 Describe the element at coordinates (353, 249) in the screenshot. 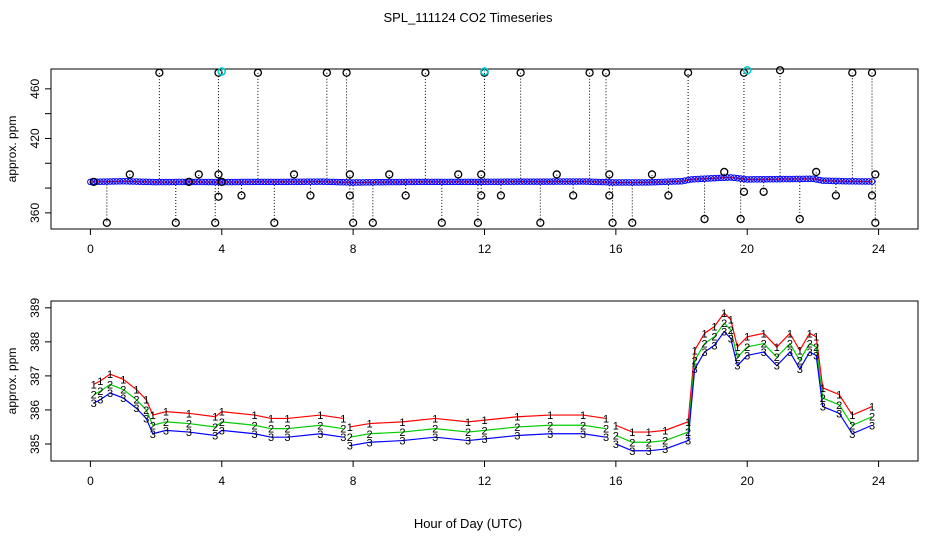

I see `top-x-tick-label: 8` at that location.